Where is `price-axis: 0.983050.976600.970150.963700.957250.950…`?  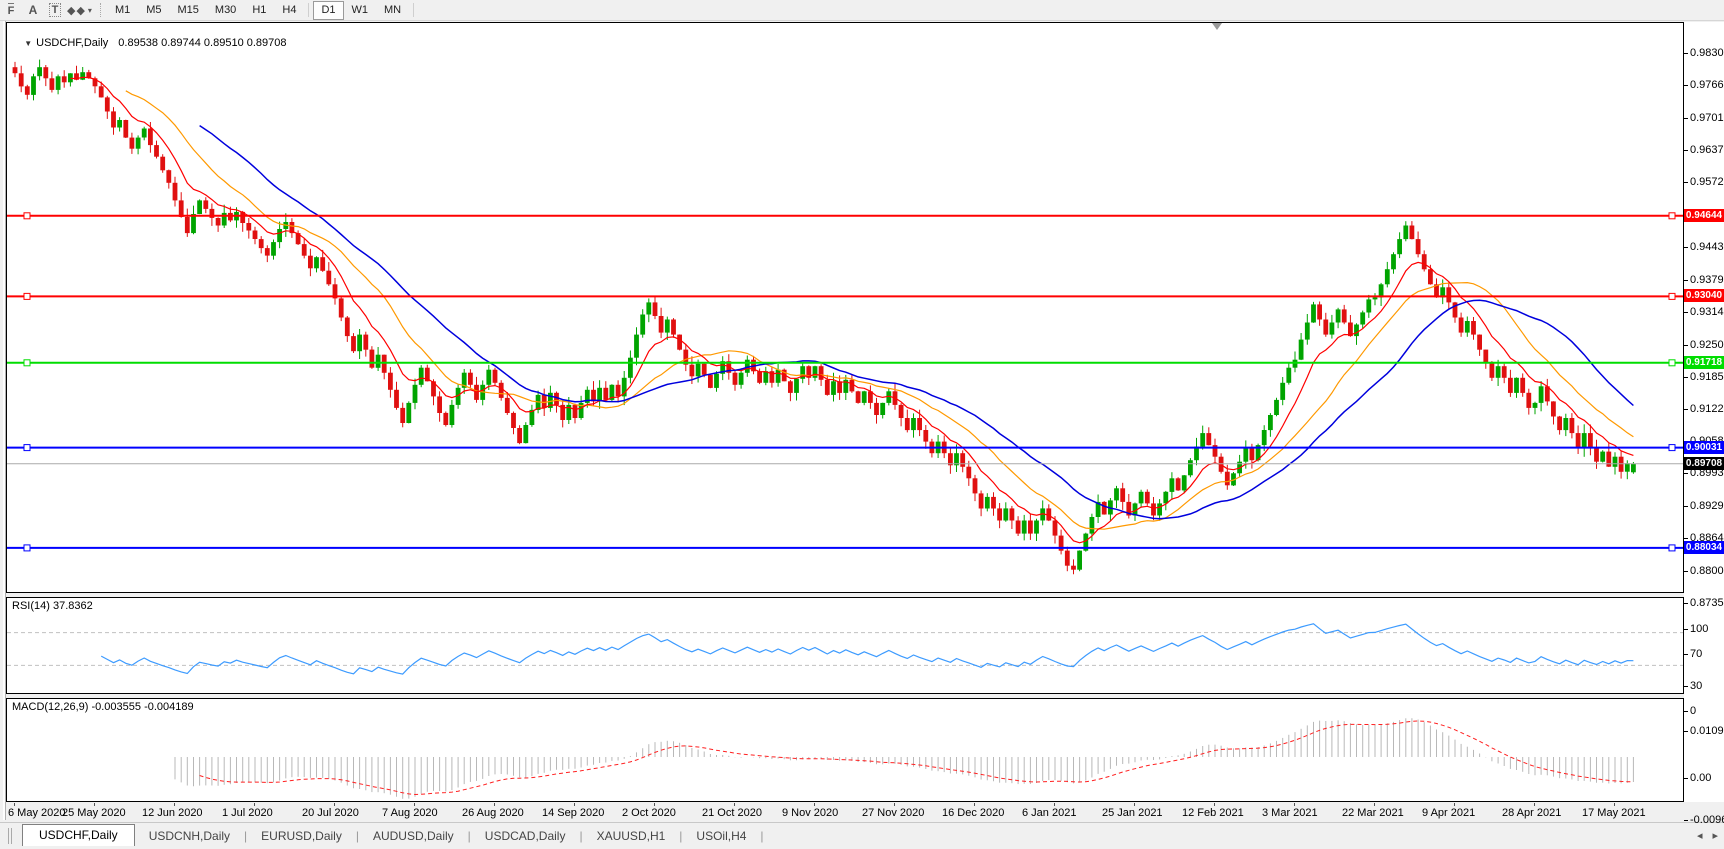
price-axis: 0.983050.976600.970150.963700.957250.950… is located at coordinates (1704, 424).